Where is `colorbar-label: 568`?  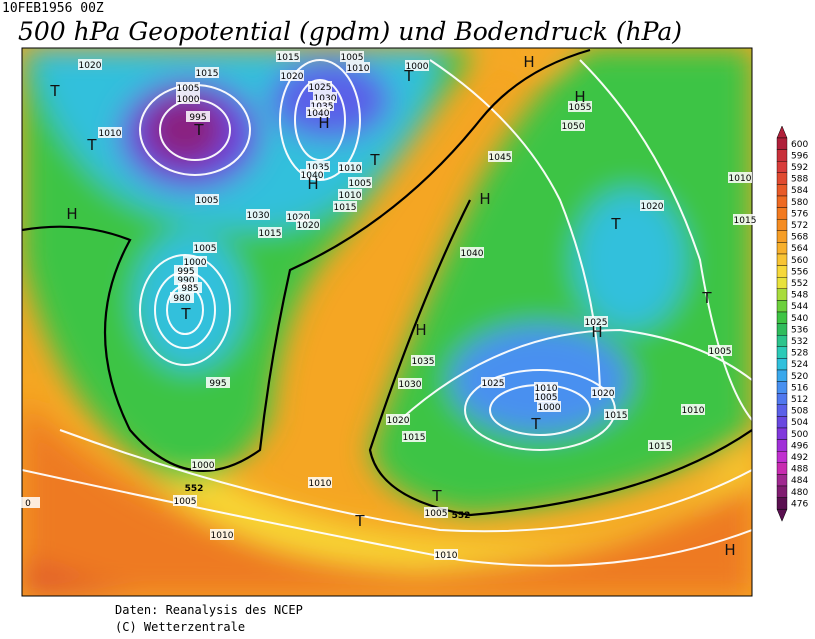
colorbar-label: 568 is located at coordinates (799, 238).